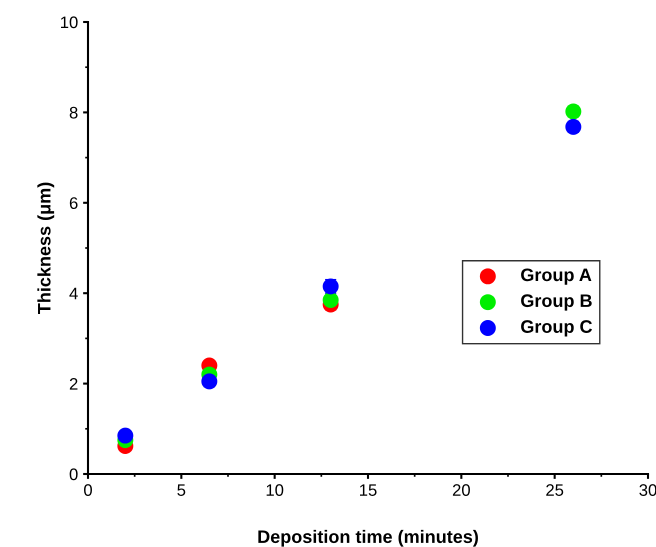 This screenshot has height=547, width=656. I want to click on y-tick-label: 2, so click(74, 384).